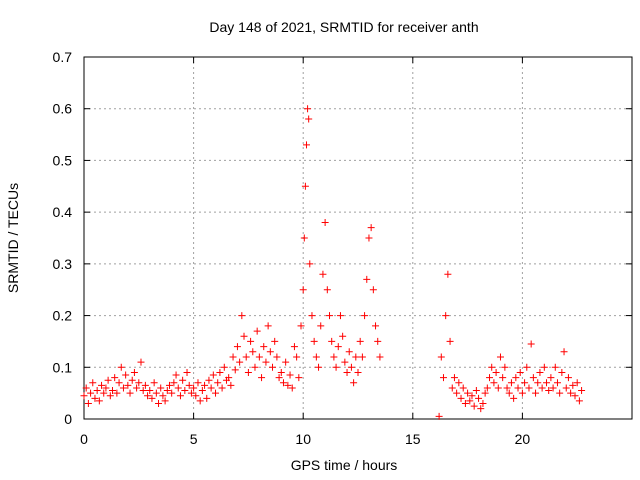  I want to click on x-axis-title: GPS time / hours, so click(344, 465).